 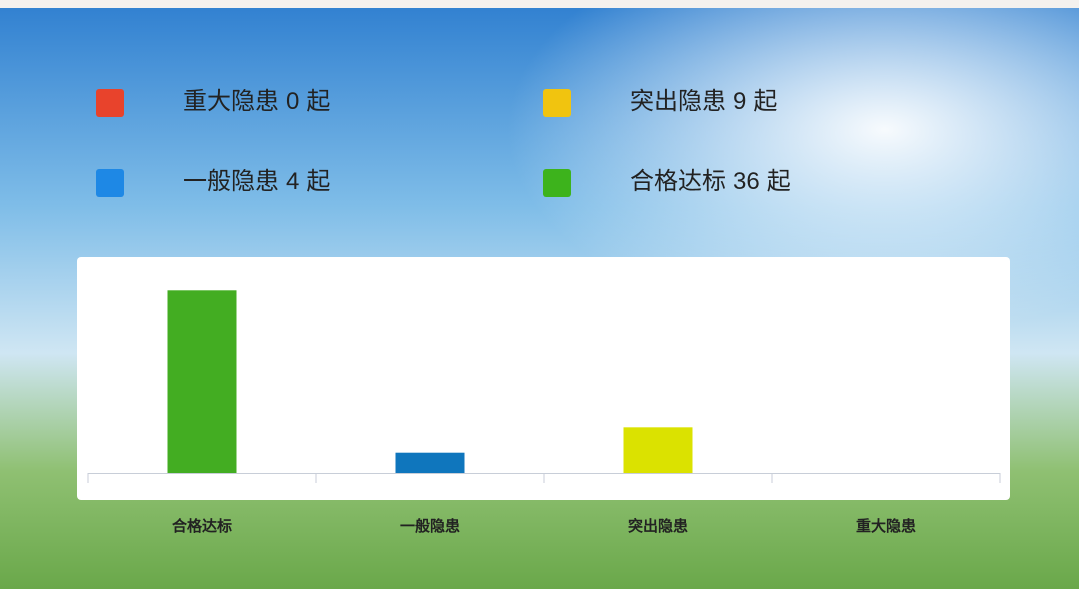 What do you see at coordinates (231, 101) in the screenshot?
I see `legend-label: 重大隐患` at bounding box center [231, 101].